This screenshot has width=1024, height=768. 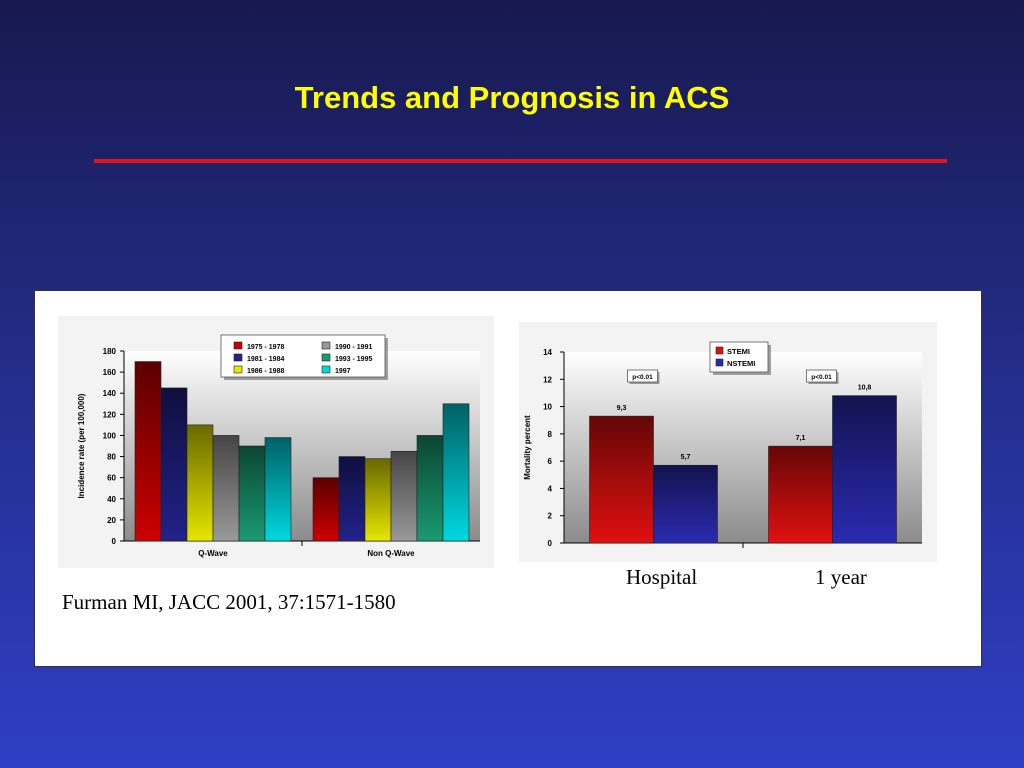 What do you see at coordinates (110, 372) in the screenshot?
I see `y-tick-label: 160` at bounding box center [110, 372].